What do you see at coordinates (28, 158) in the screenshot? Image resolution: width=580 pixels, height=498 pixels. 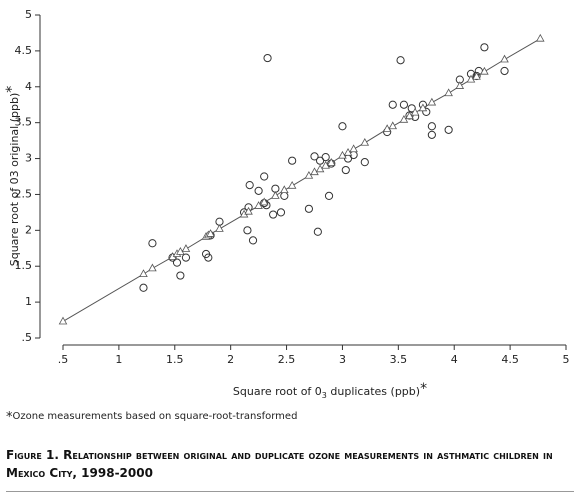 I see `y-tick-label: 3` at bounding box center [28, 158].